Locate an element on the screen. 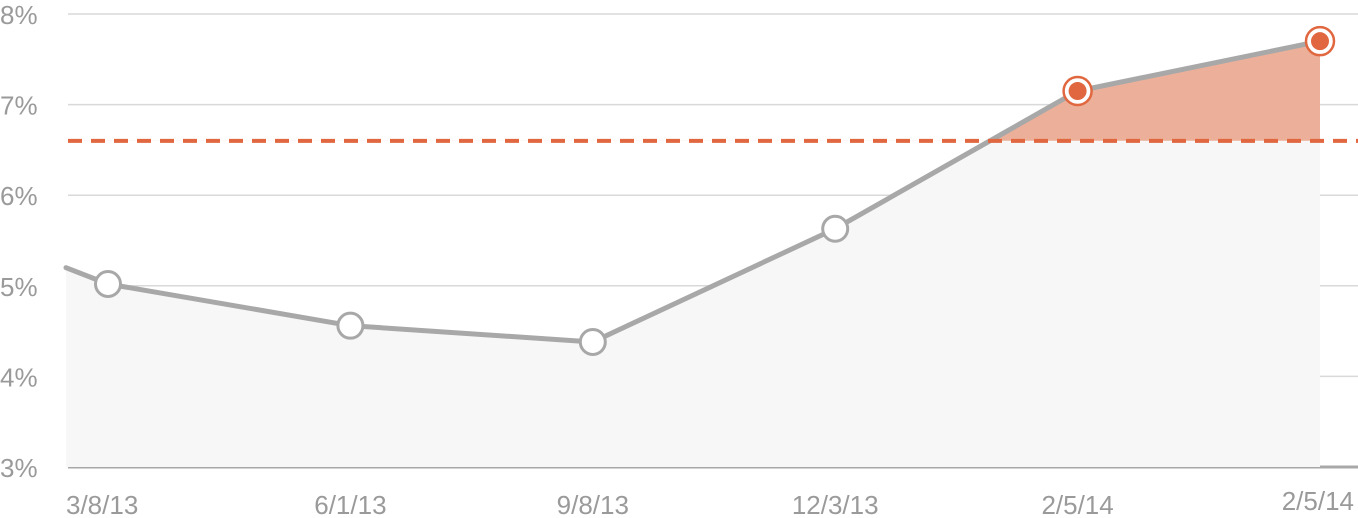  x-tick-label-4: 2/5/14 is located at coordinates (1077, 504).